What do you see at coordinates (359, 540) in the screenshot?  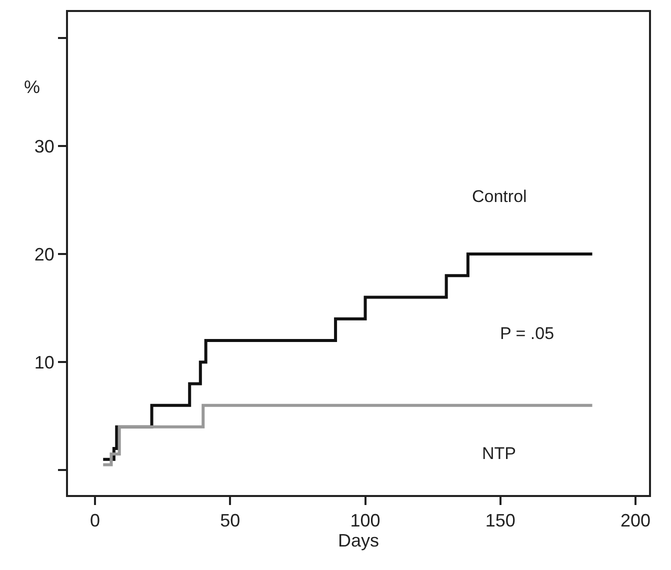 I see `x-axis-title: Days` at bounding box center [359, 540].